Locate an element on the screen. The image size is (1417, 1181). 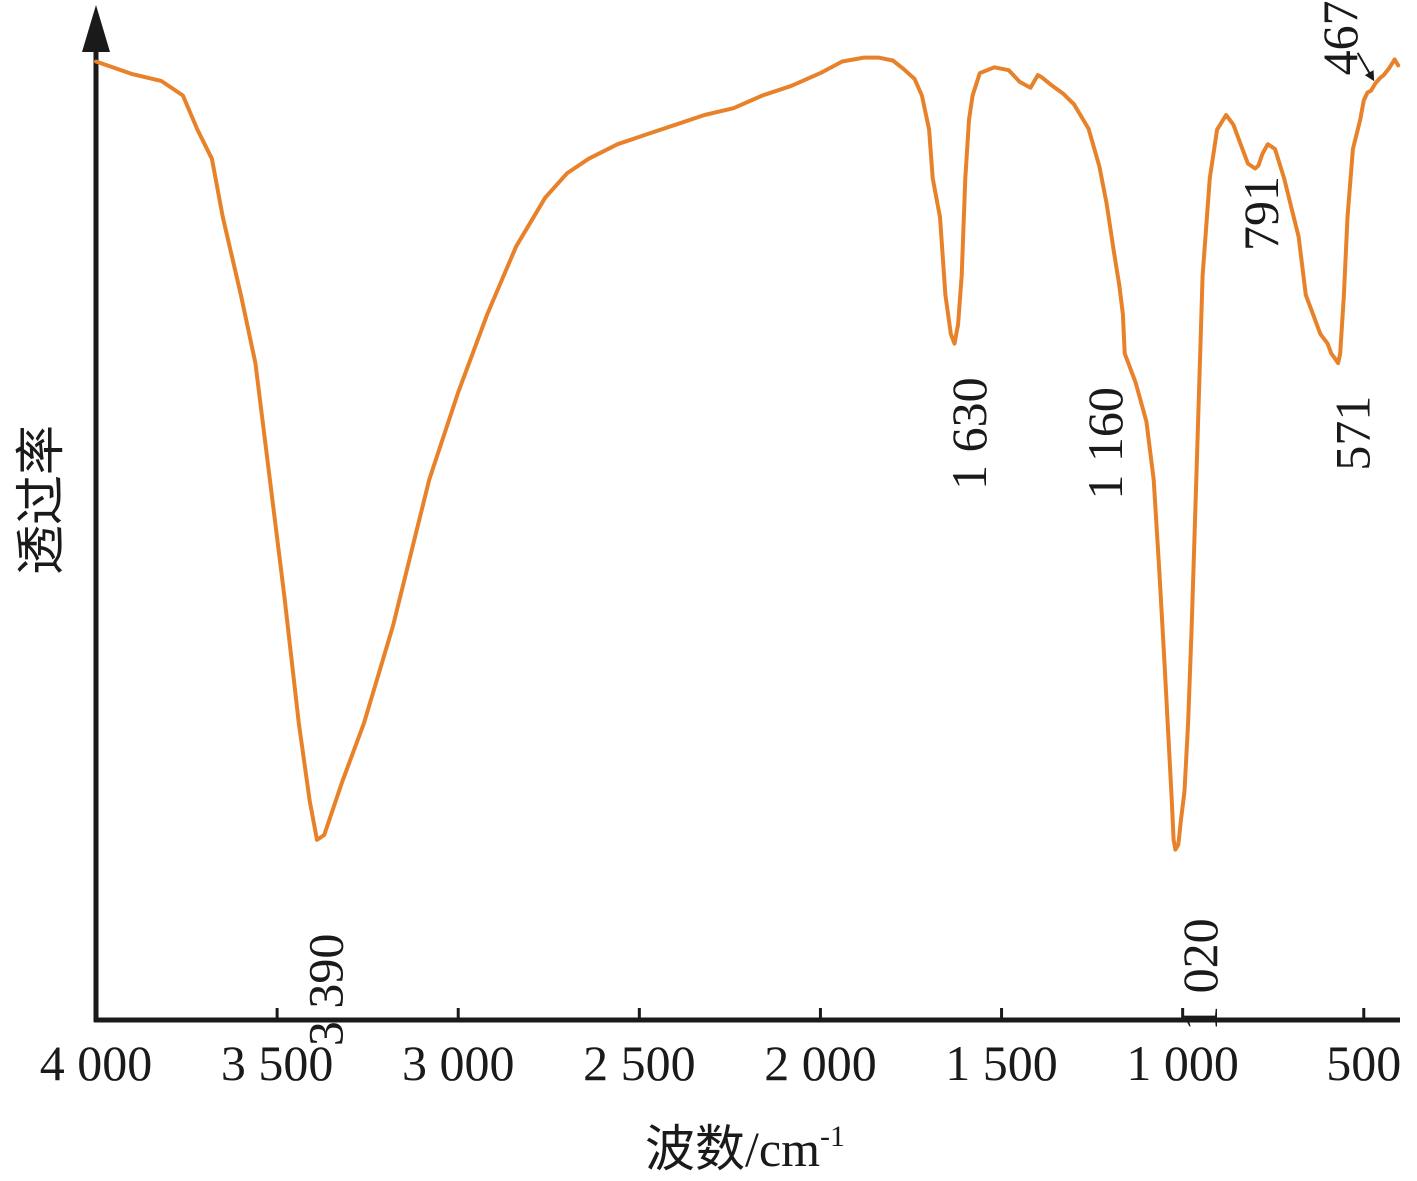
peak-label-467: 467 is located at coordinates (1340, 37).